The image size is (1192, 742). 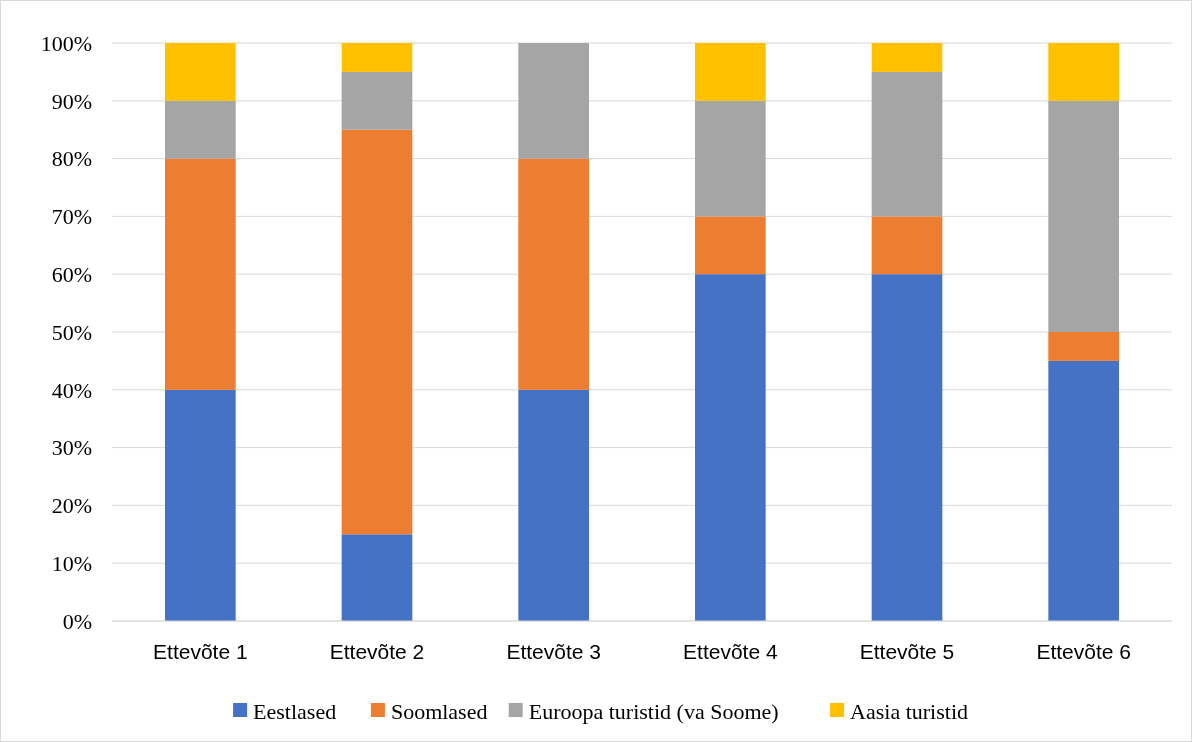 I want to click on x-tick-label: Ettevõte 5, so click(x=907, y=651).